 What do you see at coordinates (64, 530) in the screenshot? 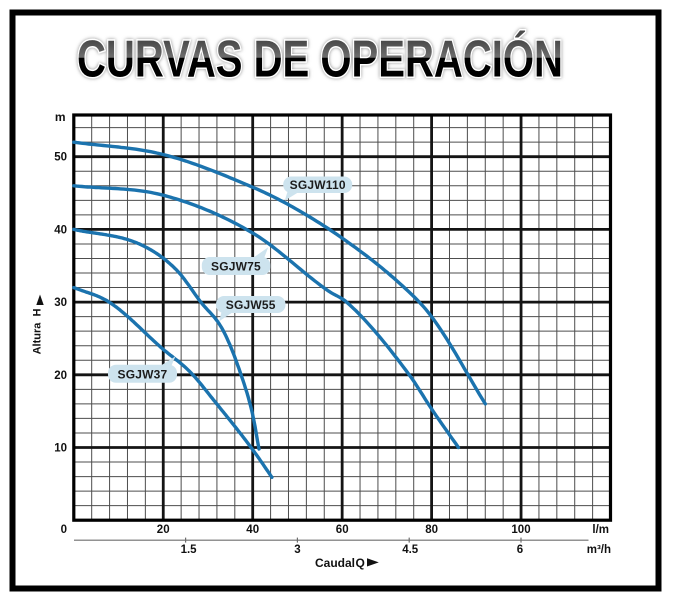
I see `svg-text: 0` at bounding box center [64, 530].